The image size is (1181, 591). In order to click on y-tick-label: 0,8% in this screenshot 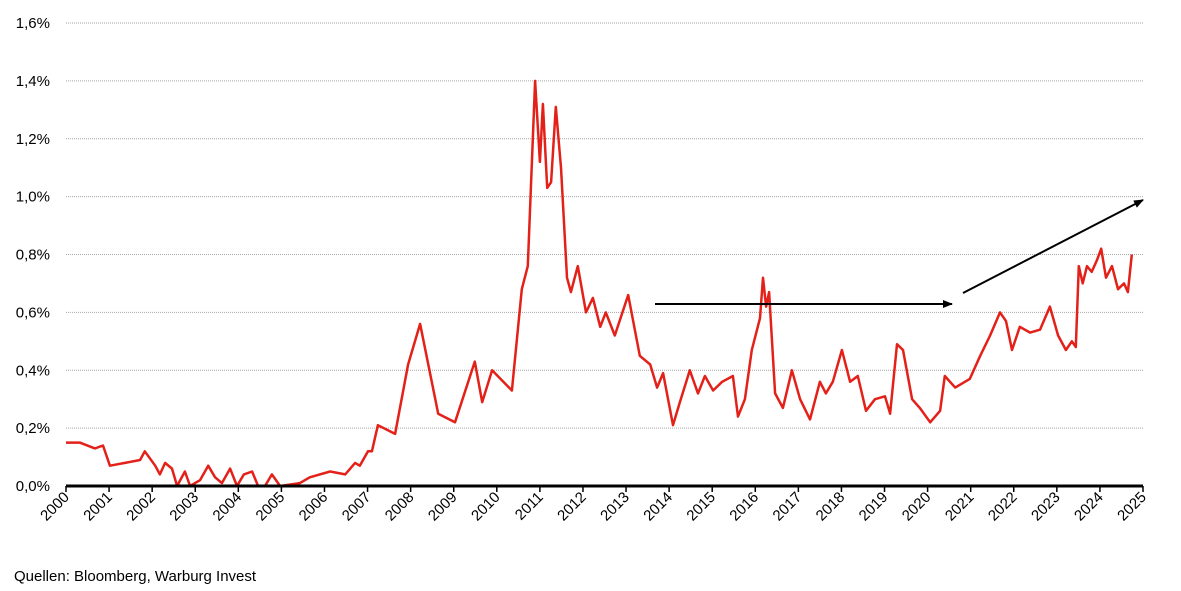, I will do `click(33, 255)`.